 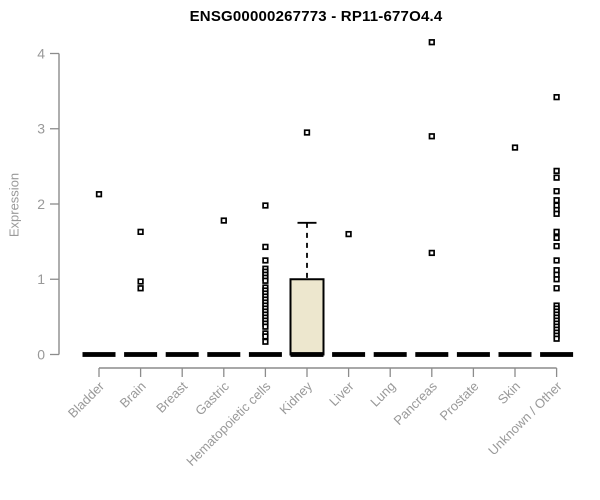 What do you see at coordinates (212, 398) in the screenshot?
I see `x-tick-label: Gastric` at bounding box center [212, 398].